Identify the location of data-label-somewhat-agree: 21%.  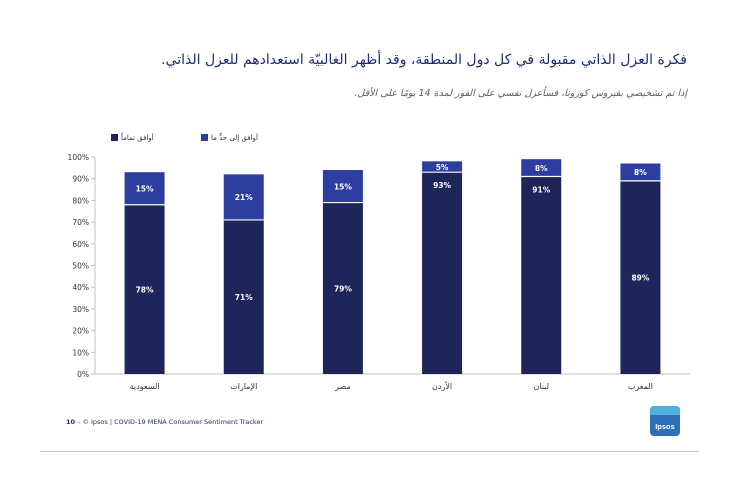
(244, 197).